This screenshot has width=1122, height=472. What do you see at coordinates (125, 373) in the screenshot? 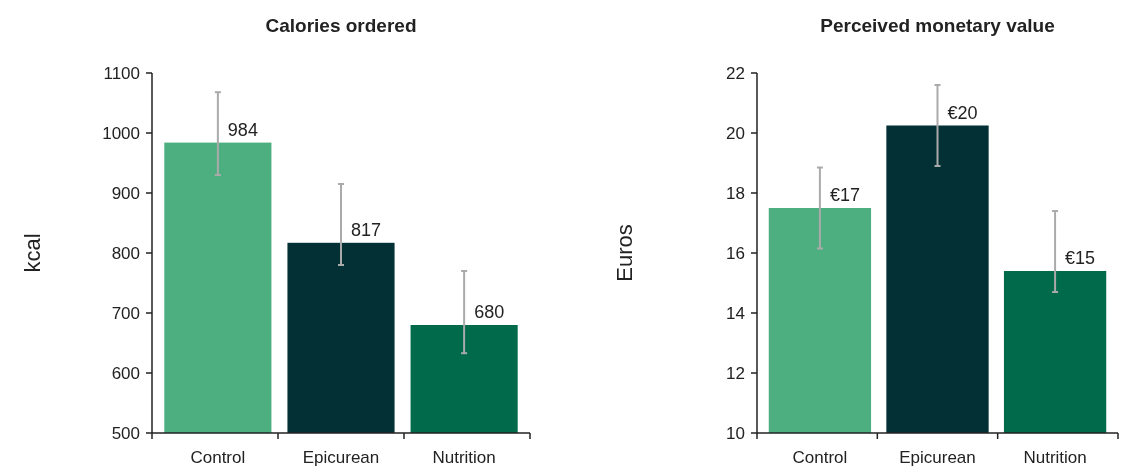
I see `y-tick-label: 600` at bounding box center [125, 373].